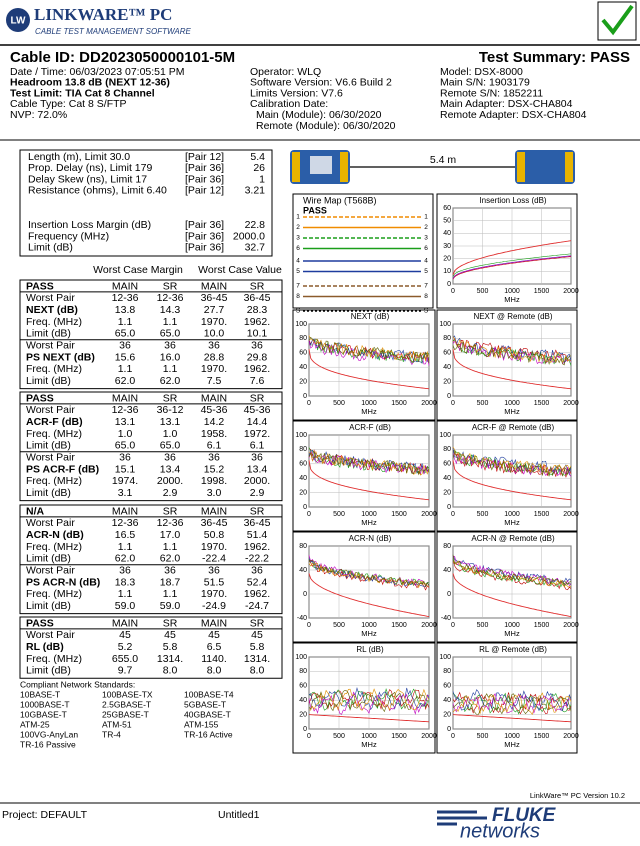 This screenshot has width=640, height=846. Describe the element at coordinates (446, 618) in the screenshot. I see `y-tick-label: -40` at that location.